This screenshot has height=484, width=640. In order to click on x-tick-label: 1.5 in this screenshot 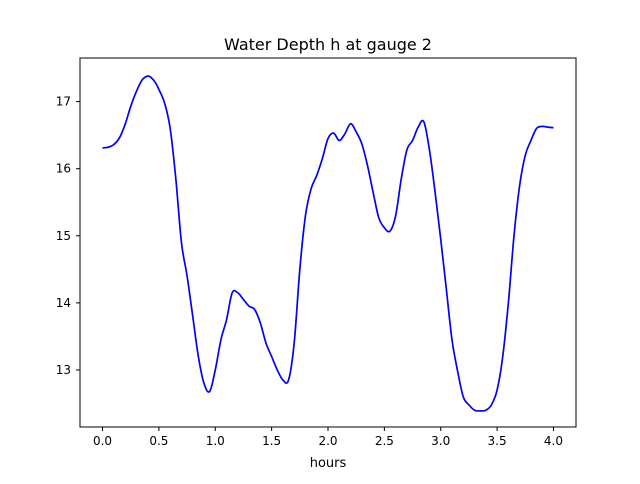, I will do `click(271, 441)`.